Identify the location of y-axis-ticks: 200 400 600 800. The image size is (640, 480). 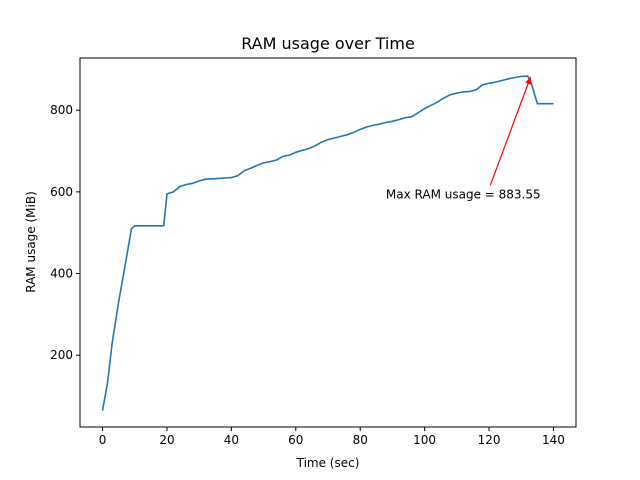
(65, 232).